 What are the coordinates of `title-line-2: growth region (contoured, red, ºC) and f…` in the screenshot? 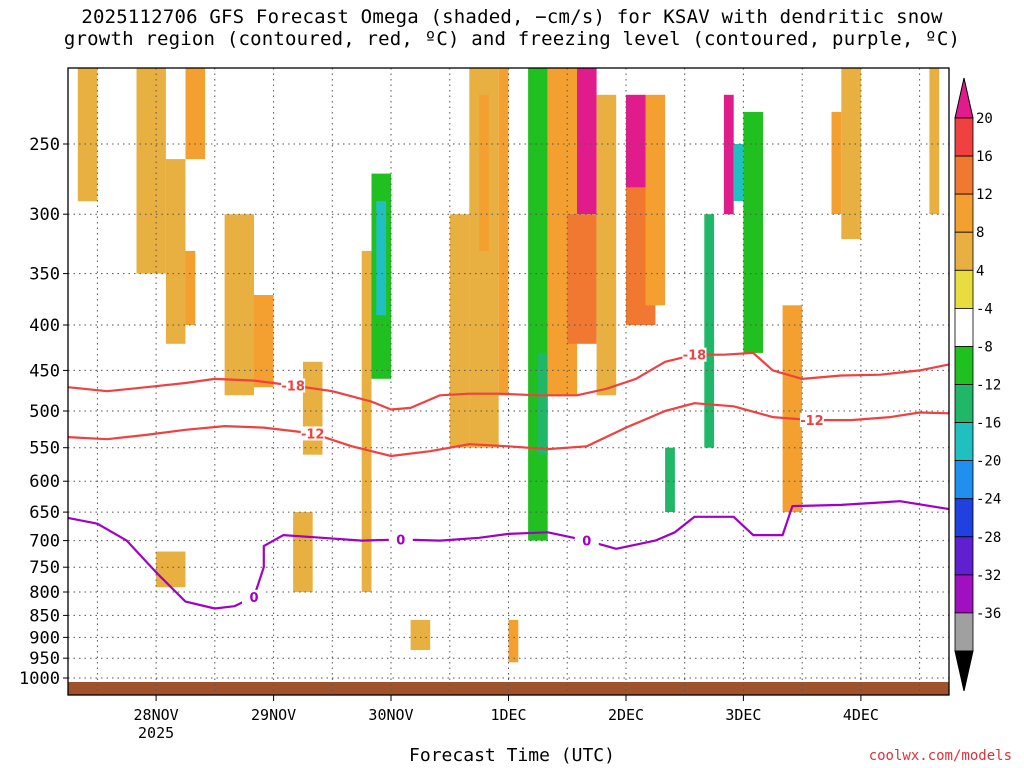 It's located at (512, 39).